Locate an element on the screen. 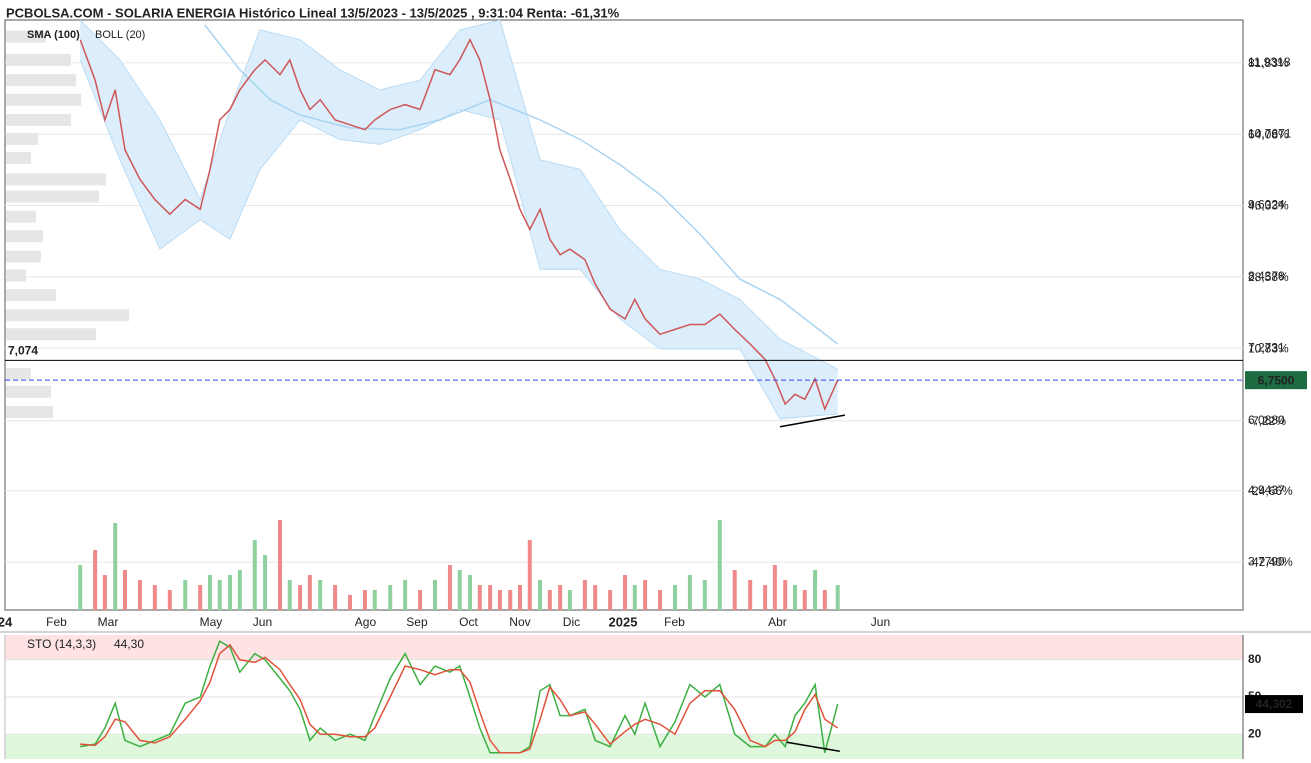 The height and width of the screenshot is (763, 1311). y2-tick-label: -7,22% is located at coordinates (1267, 421).